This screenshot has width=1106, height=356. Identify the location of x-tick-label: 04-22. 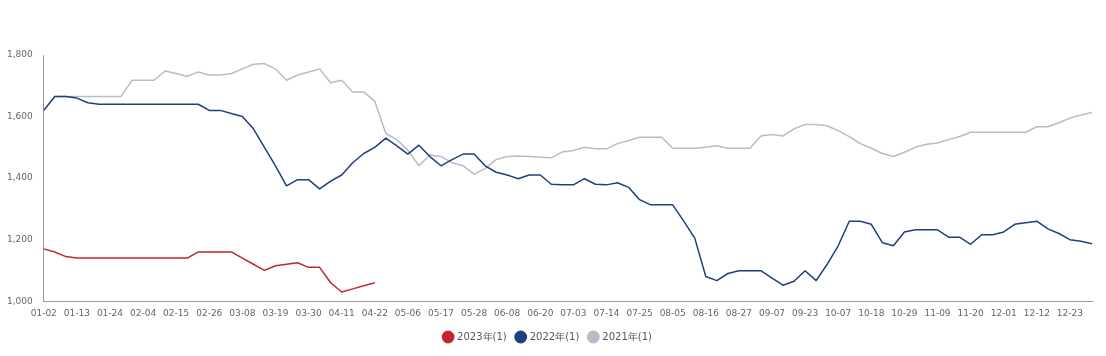
(374, 312).